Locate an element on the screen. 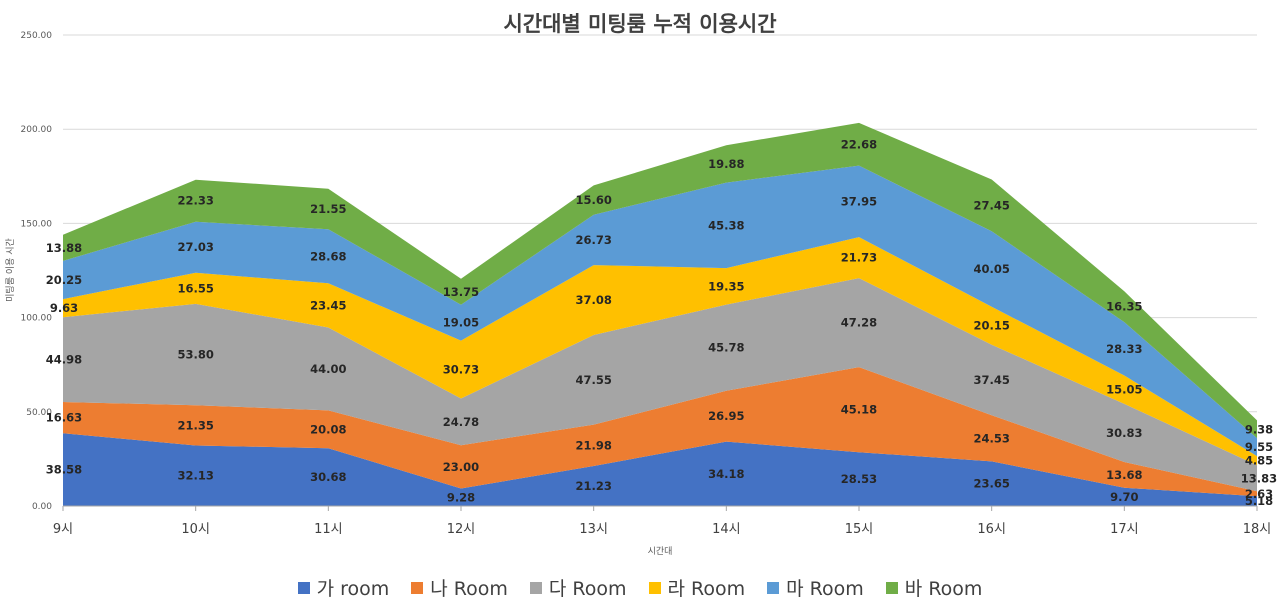  data-label: 21.98 is located at coordinates (593, 445).